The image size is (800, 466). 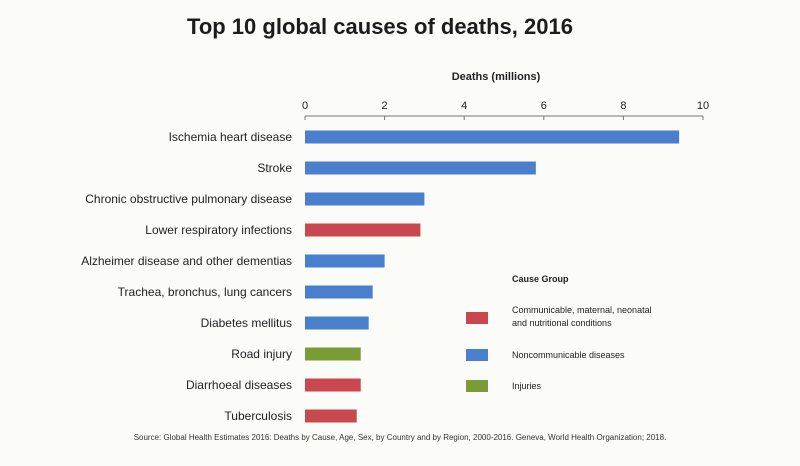 I want to click on legend-label: Noncommunicable diseases, so click(x=568, y=355).